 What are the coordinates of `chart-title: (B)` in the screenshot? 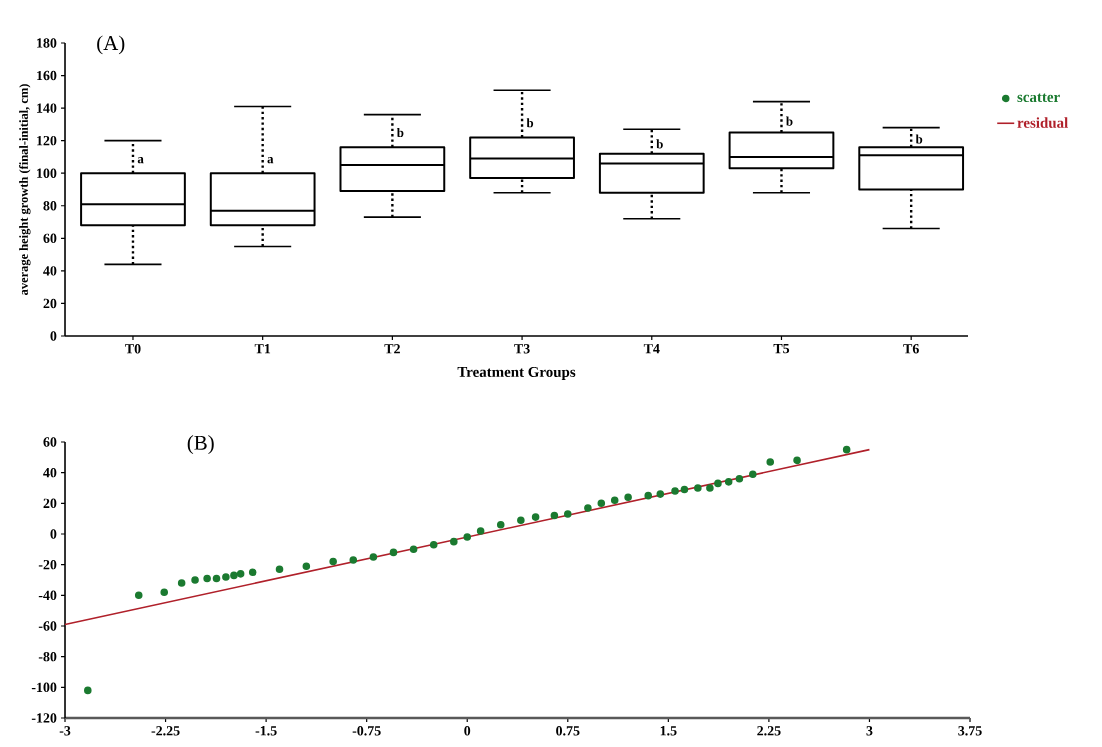 It's located at (200, 445).